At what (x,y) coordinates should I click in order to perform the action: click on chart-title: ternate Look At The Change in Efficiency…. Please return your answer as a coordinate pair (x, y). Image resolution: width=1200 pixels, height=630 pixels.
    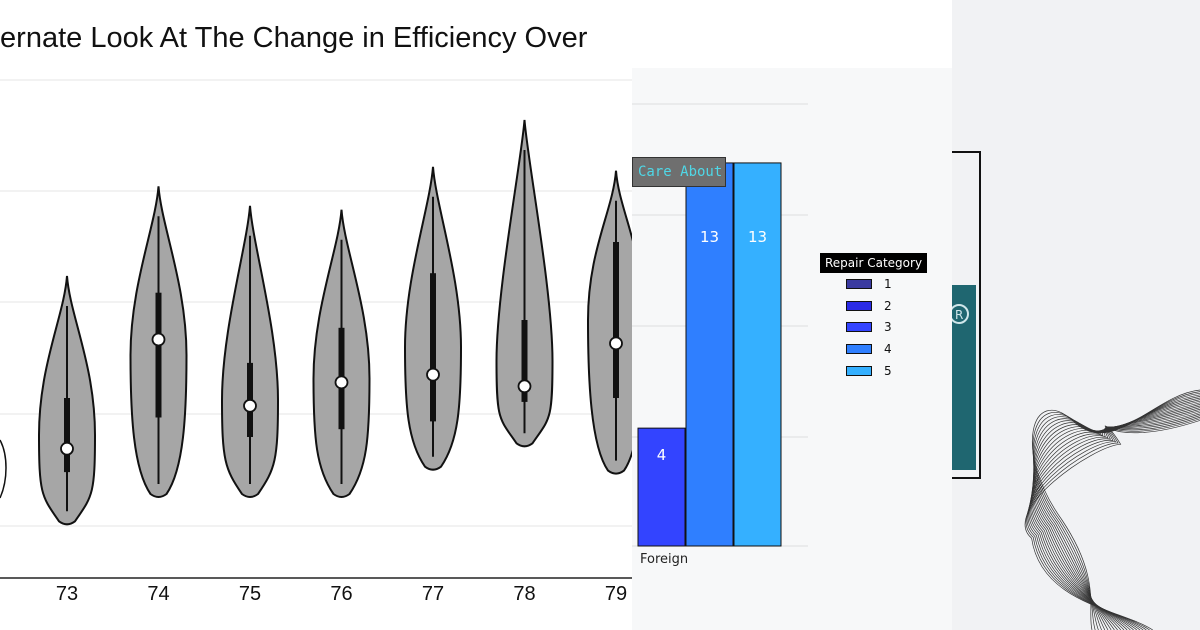
    Looking at the image, I should click on (294, 38).